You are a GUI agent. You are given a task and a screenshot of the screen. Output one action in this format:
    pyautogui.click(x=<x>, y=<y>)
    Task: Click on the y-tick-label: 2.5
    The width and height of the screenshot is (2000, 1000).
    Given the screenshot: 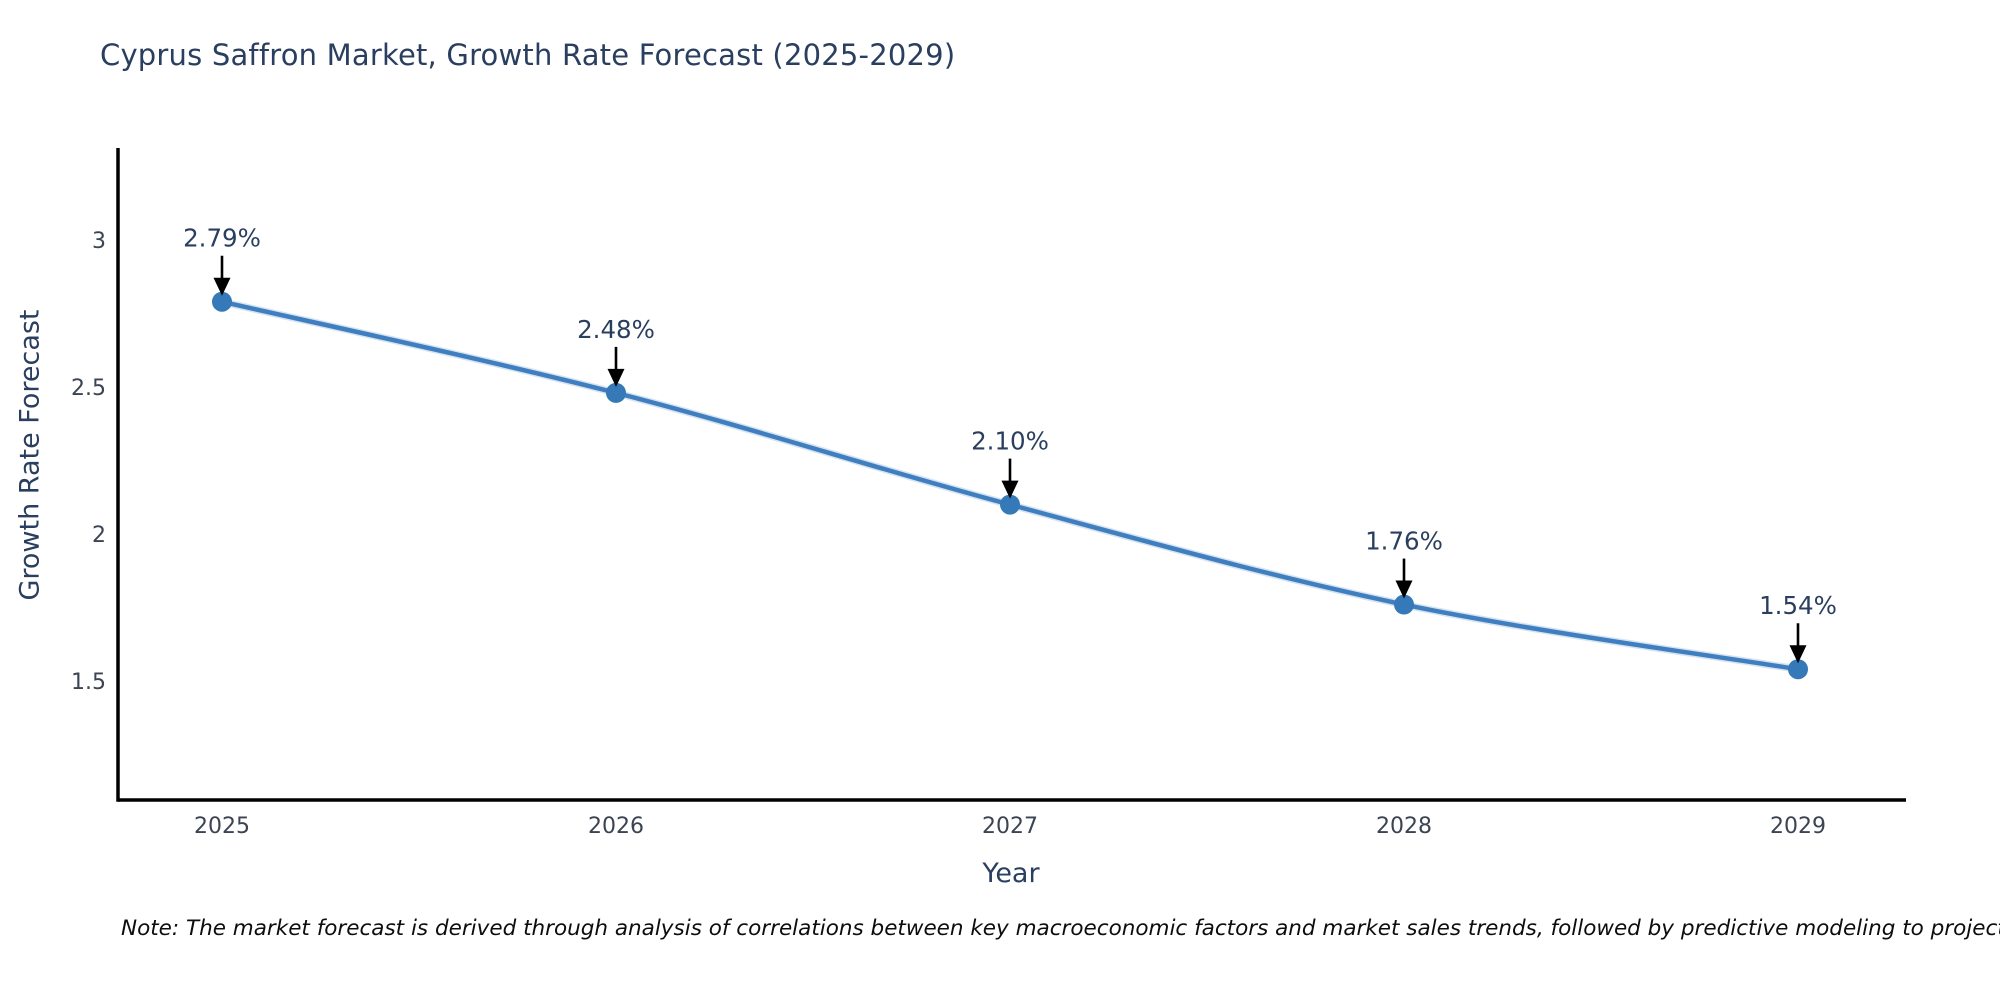 What is the action you would take?
    pyautogui.click(x=88, y=388)
    